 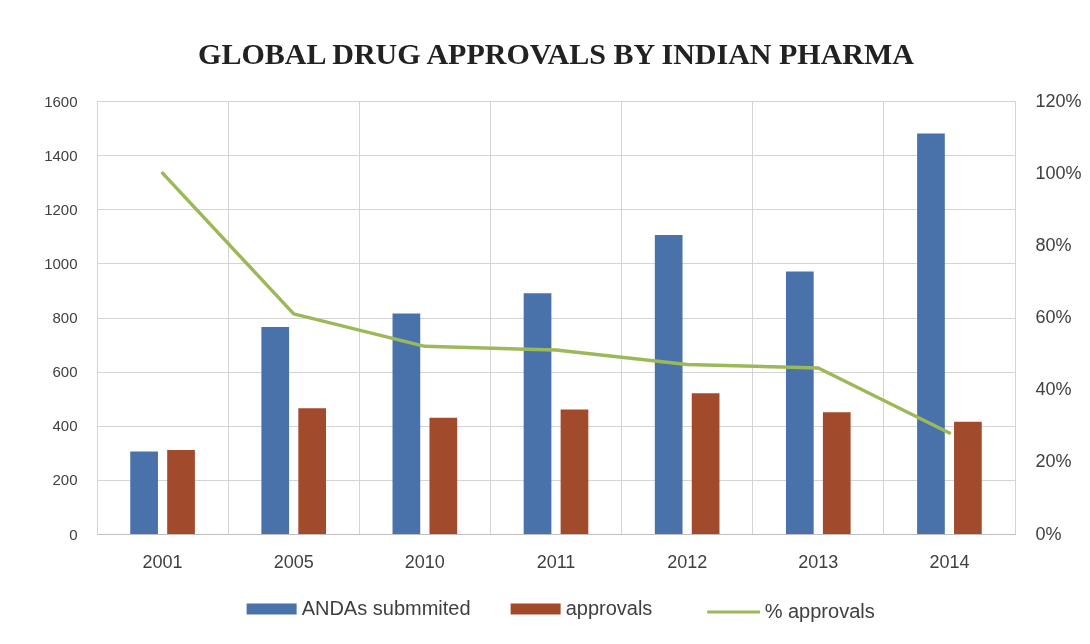 I want to click on y-tick-label: 400, so click(x=65, y=426).